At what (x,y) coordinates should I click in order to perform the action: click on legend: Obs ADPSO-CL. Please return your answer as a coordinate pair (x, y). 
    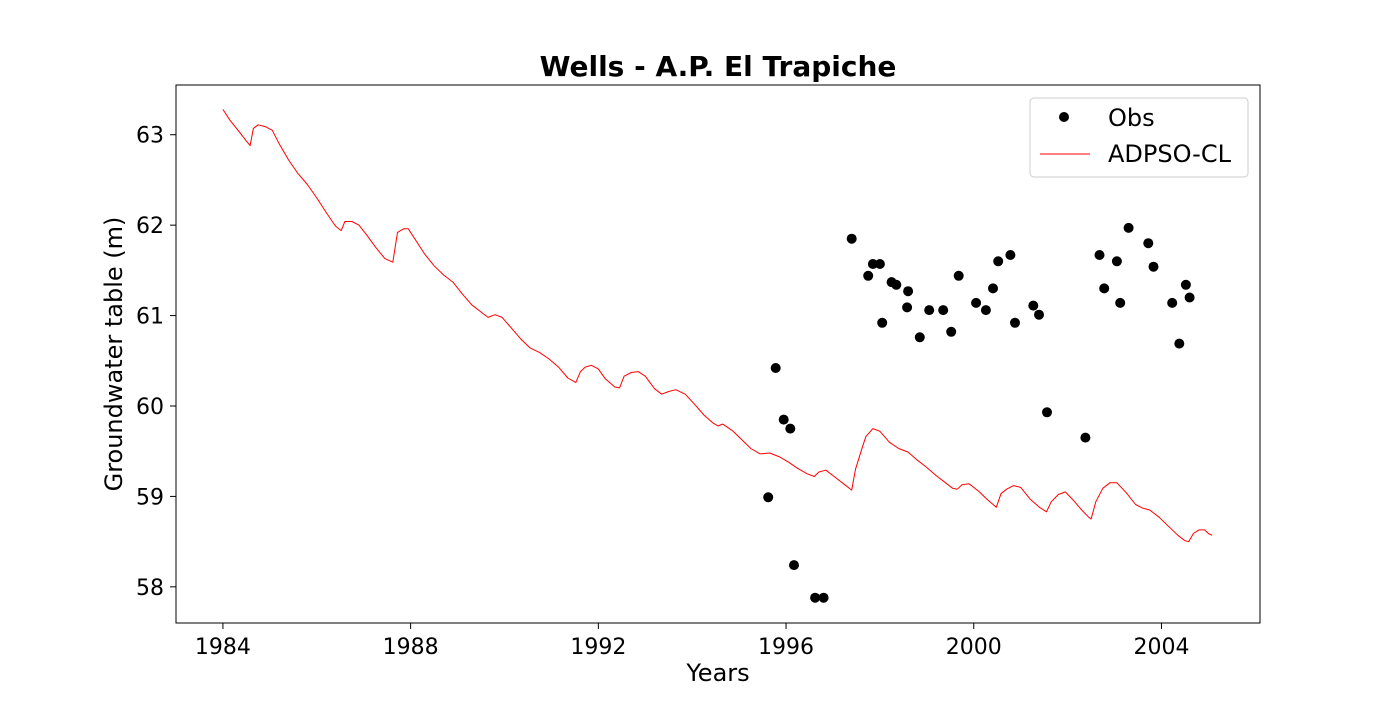
    Looking at the image, I should click on (1139, 137).